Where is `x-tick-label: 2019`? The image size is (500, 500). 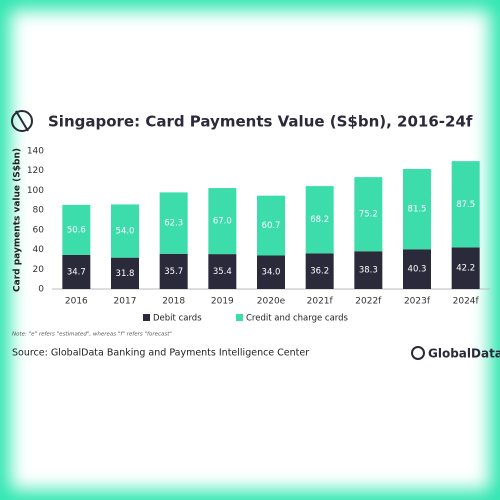 x-tick-label: 2019 is located at coordinates (222, 302).